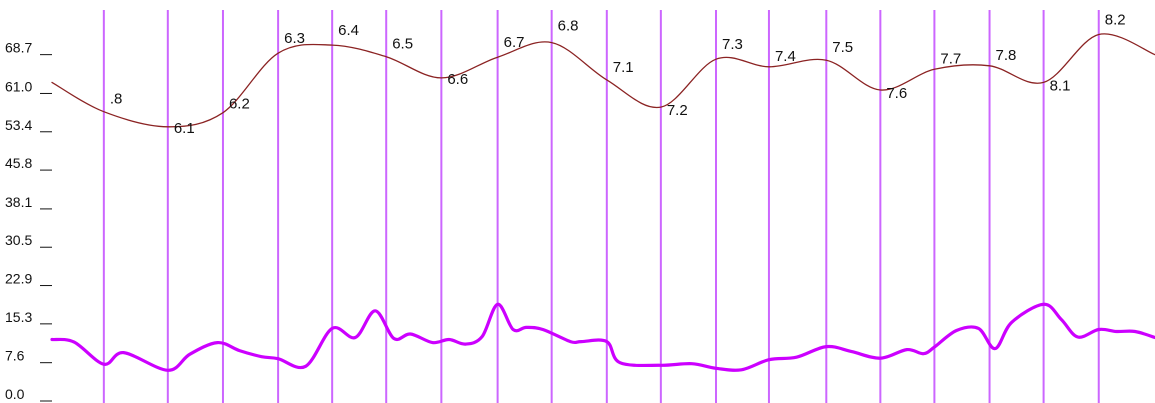 The width and height of the screenshot is (1155, 403). I want to click on point-label: 7.3, so click(732, 44).